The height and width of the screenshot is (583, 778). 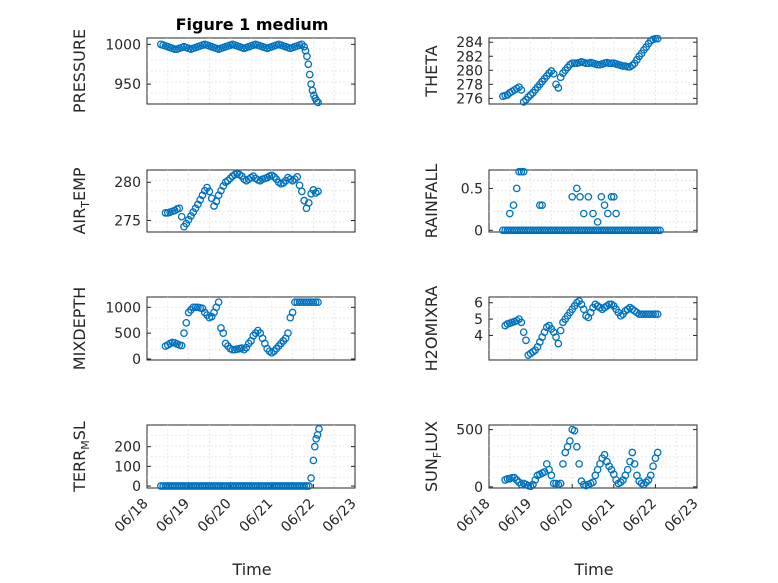 What do you see at coordinates (431, 201) in the screenshot?
I see `y-axis-label-rainfall: RAINFALL` at bounding box center [431, 201].